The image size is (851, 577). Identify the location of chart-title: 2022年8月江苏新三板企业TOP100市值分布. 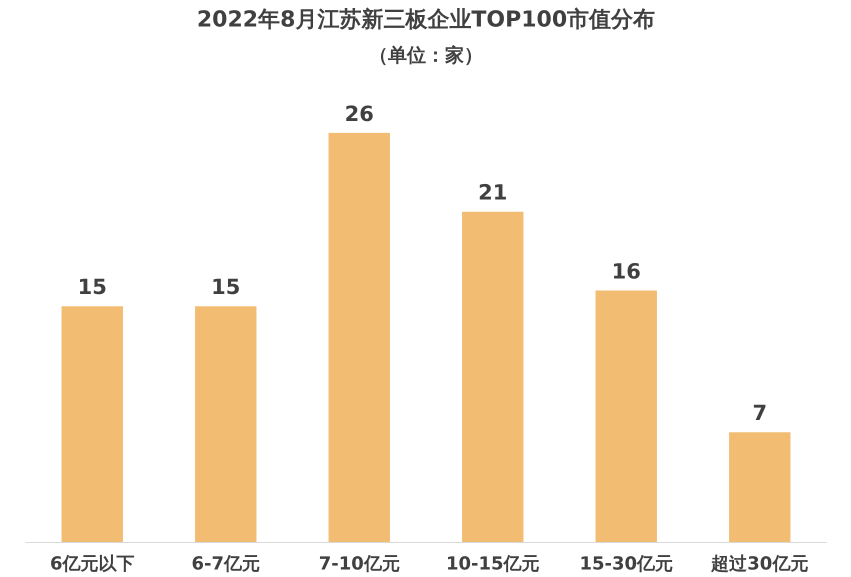
(426, 19).